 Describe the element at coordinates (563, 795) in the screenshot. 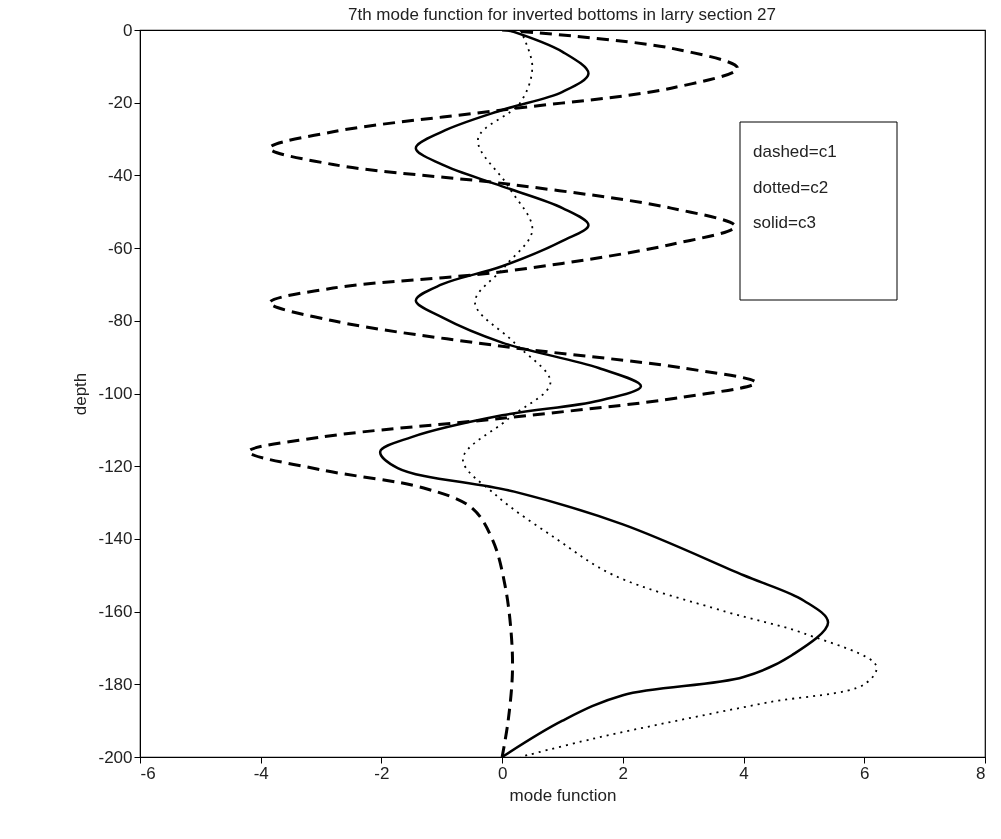

I see `x-axis-title: mode function` at that location.